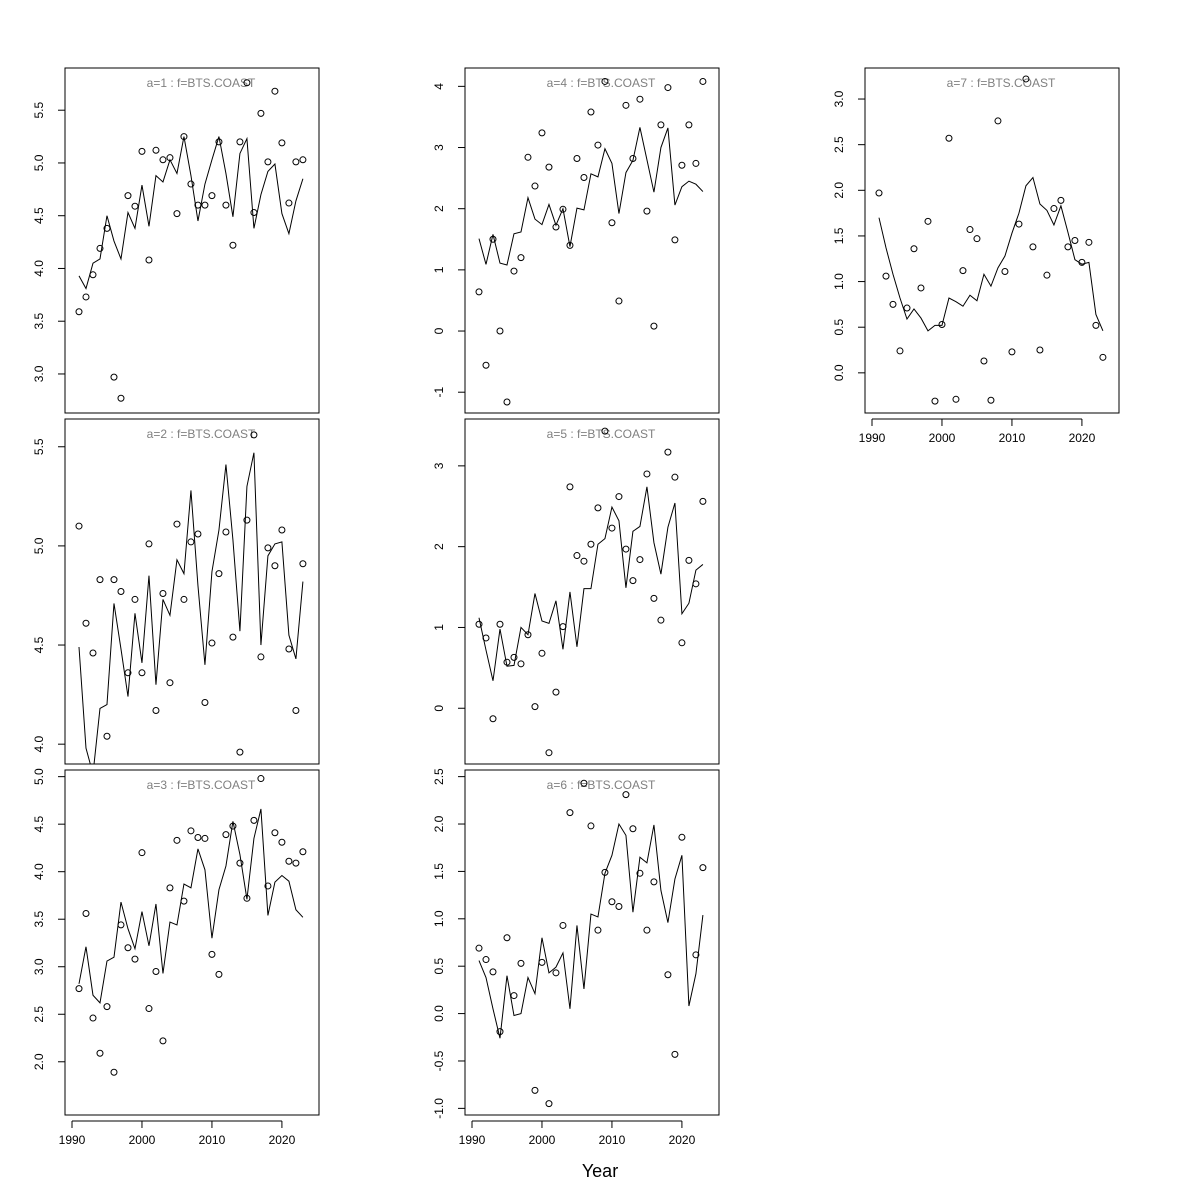  What do you see at coordinates (839, 281) in the screenshot?
I see `y-tick-label: 1.0` at bounding box center [839, 281].